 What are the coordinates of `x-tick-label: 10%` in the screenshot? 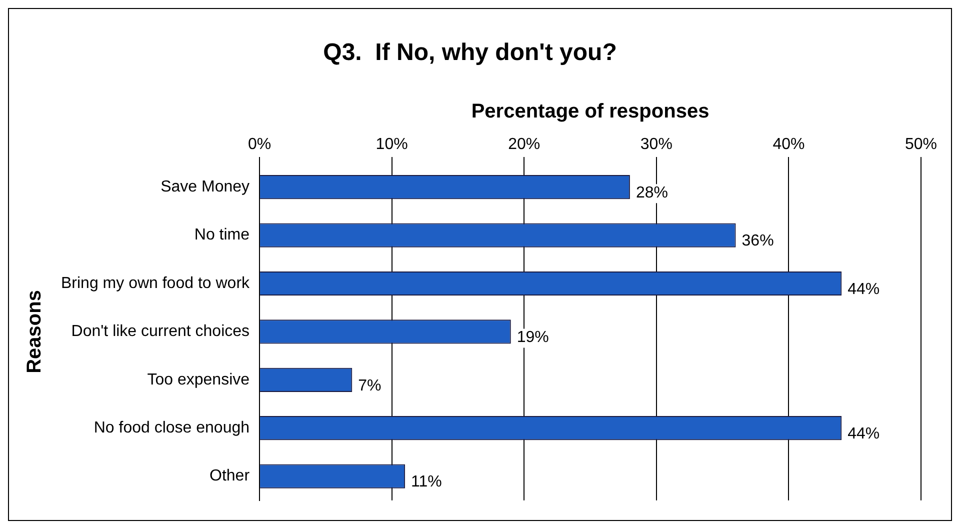 It's located at (392, 144).